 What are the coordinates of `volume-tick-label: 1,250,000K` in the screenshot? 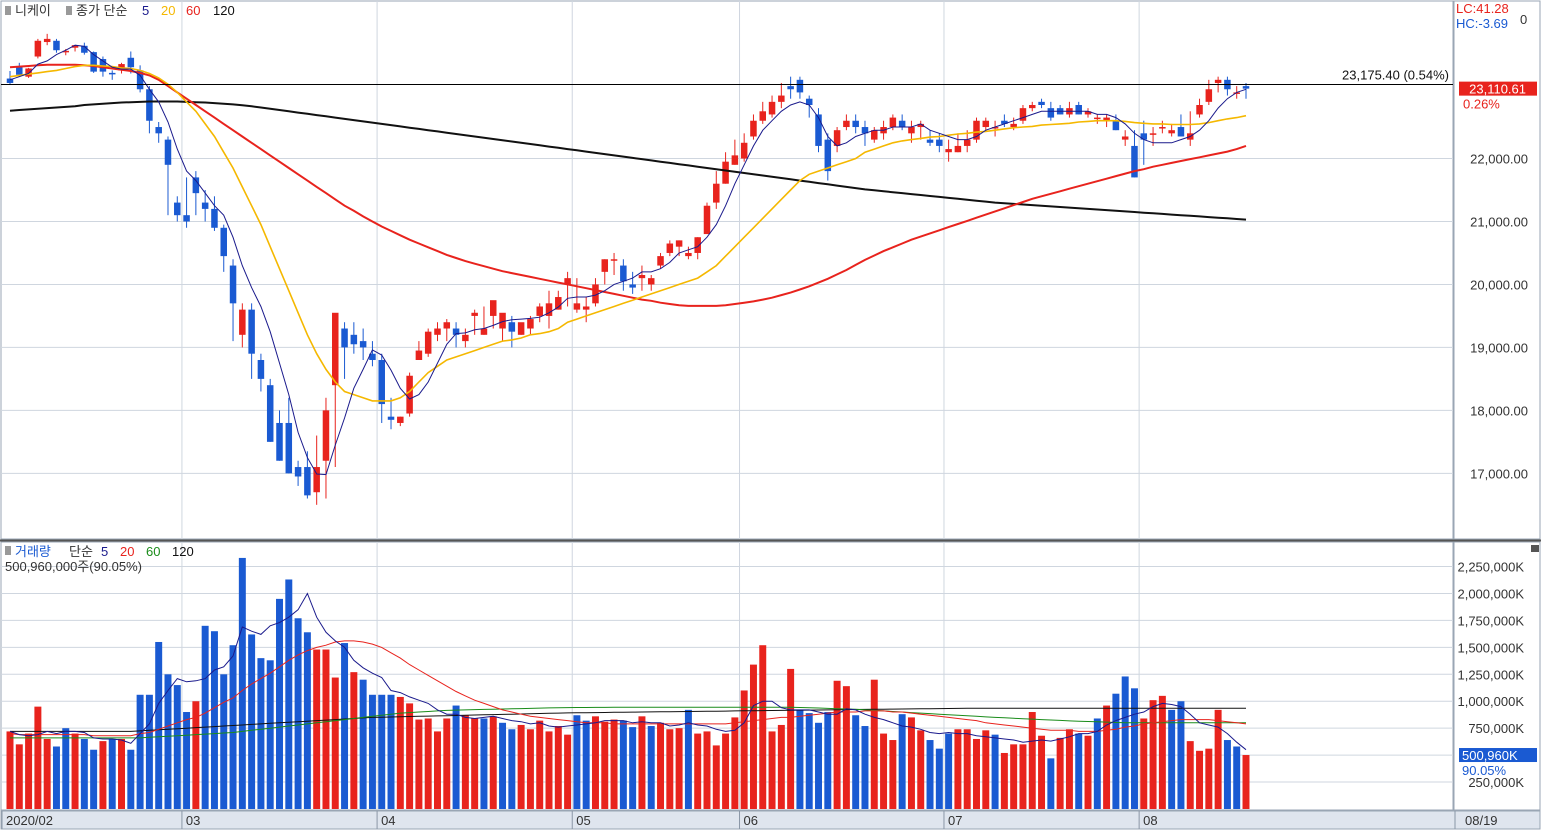 It's located at (1490, 674).